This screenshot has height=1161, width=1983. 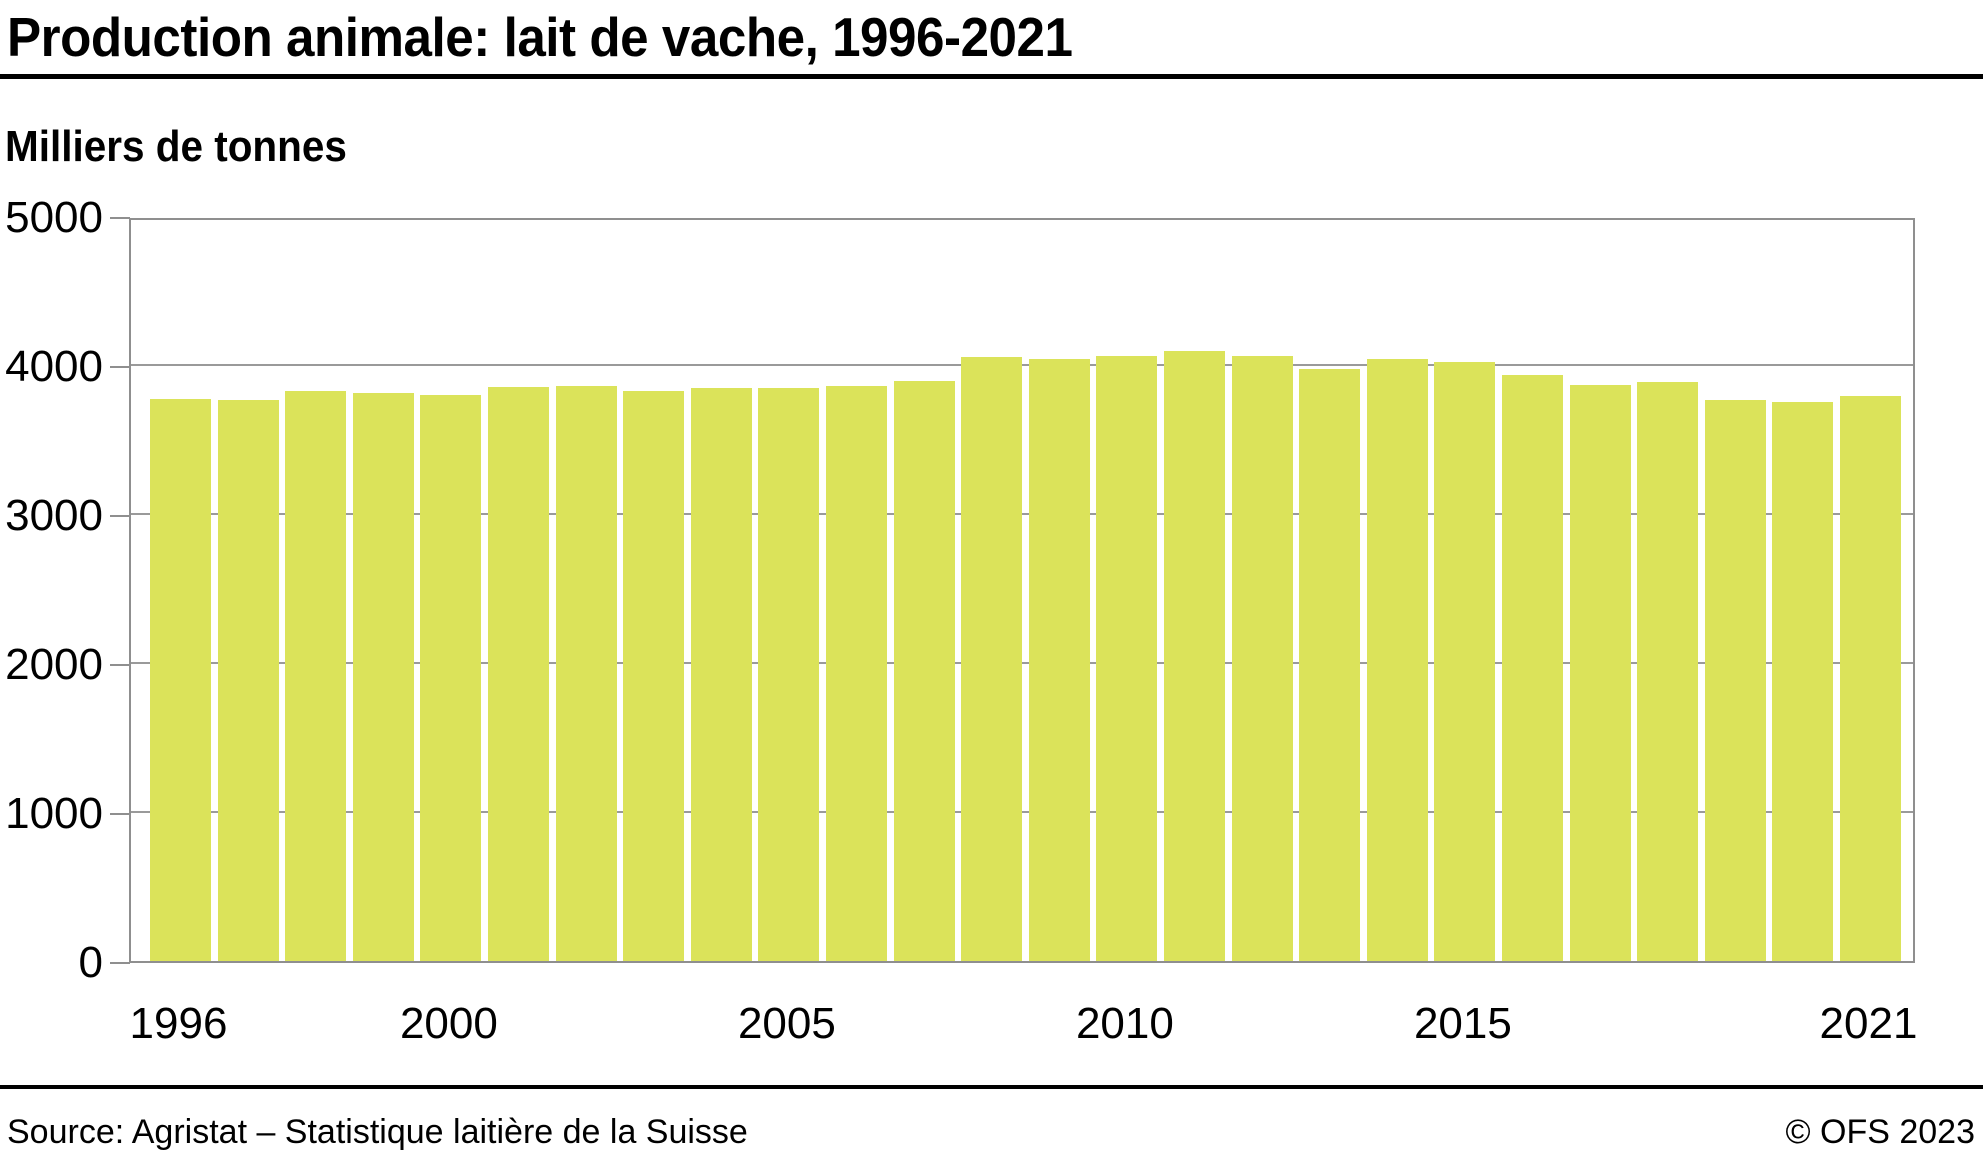 I want to click on bar-2017, so click(x=1600, y=673).